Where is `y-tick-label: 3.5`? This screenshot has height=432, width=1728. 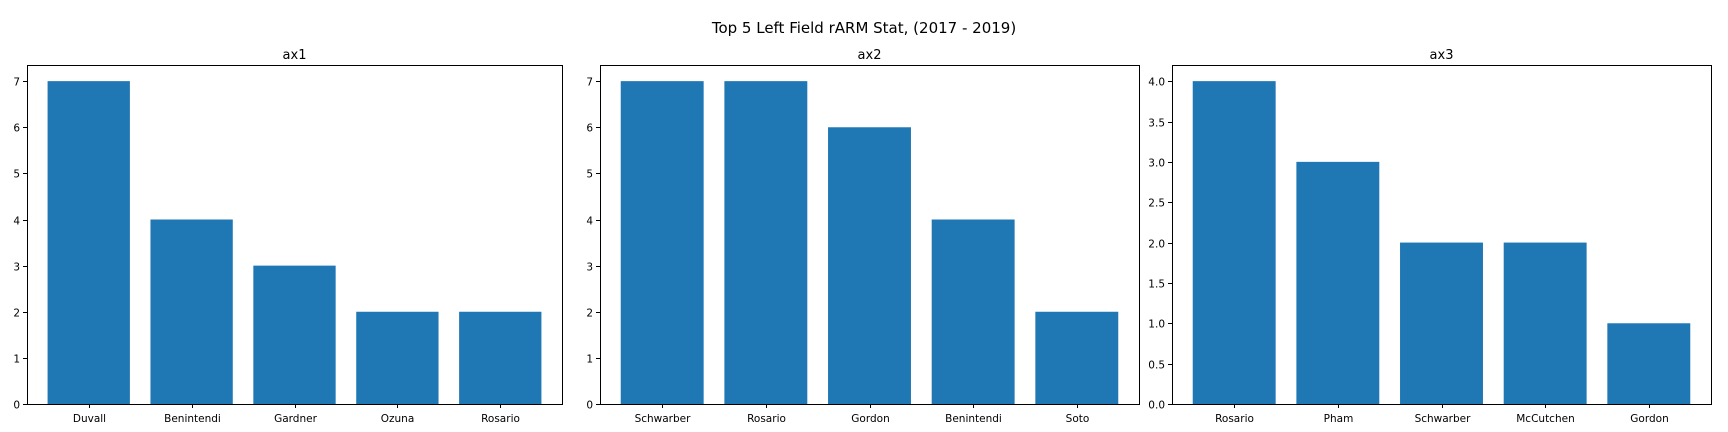 y-tick-label: 3.5 is located at coordinates (1156, 124).